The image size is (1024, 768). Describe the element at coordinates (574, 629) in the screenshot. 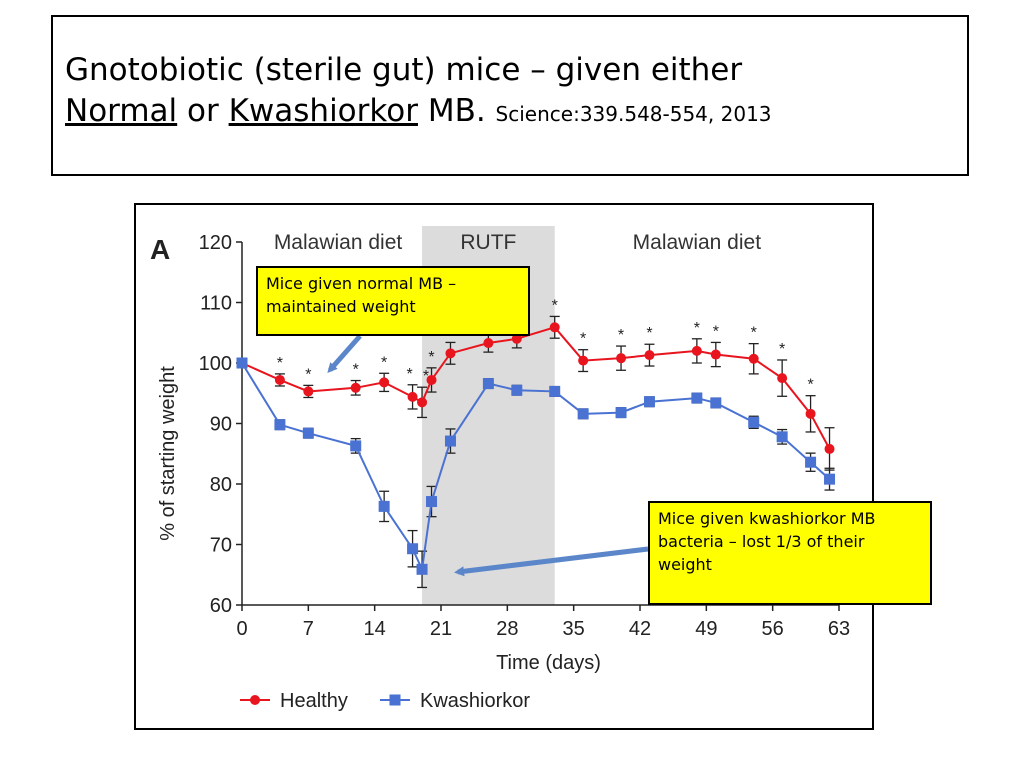

I see `x-tick-label: 35` at that location.